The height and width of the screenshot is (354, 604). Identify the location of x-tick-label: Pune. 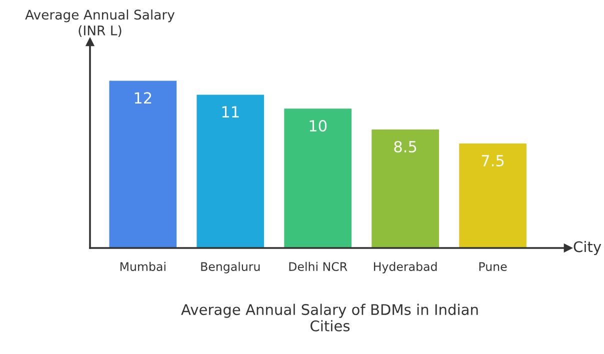
(493, 267).